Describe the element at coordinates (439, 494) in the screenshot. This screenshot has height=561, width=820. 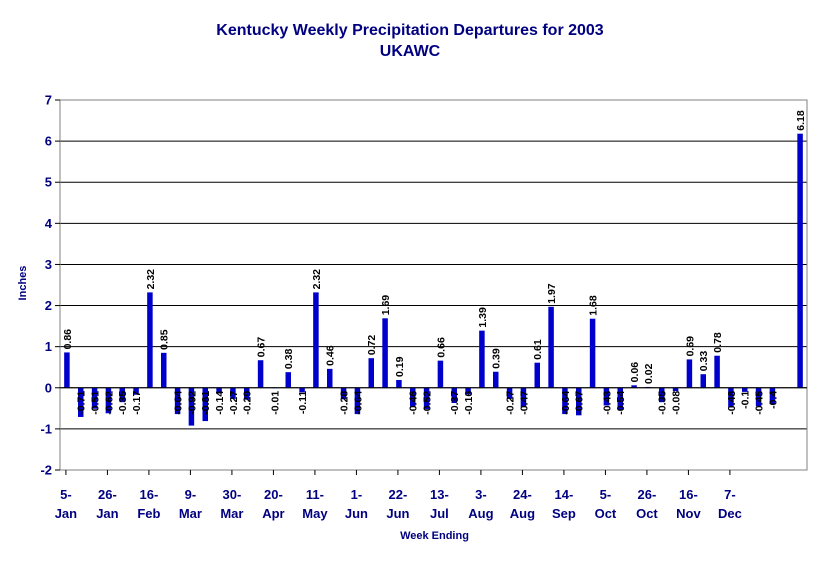
I see `x-tick-label: 13-` at that location.